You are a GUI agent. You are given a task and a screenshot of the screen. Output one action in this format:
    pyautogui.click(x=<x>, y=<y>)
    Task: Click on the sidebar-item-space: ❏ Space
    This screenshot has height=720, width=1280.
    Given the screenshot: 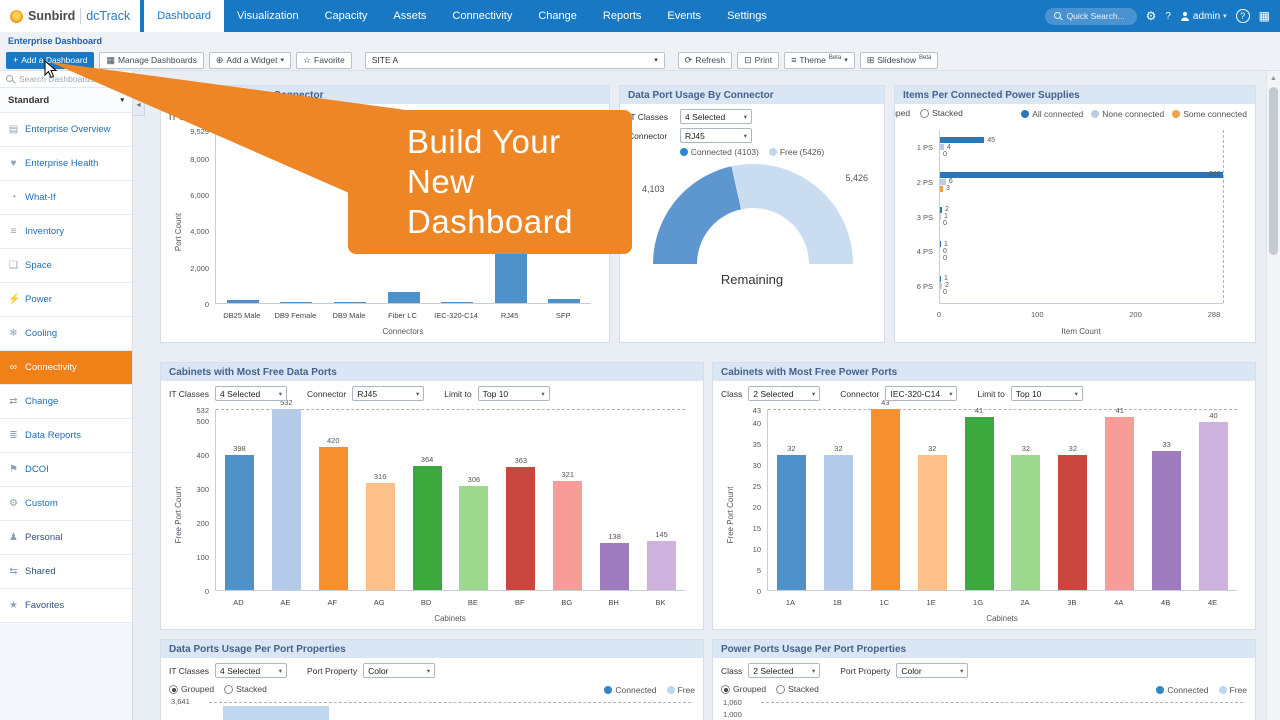 What is the action you would take?
    pyautogui.click(x=66, y=266)
    